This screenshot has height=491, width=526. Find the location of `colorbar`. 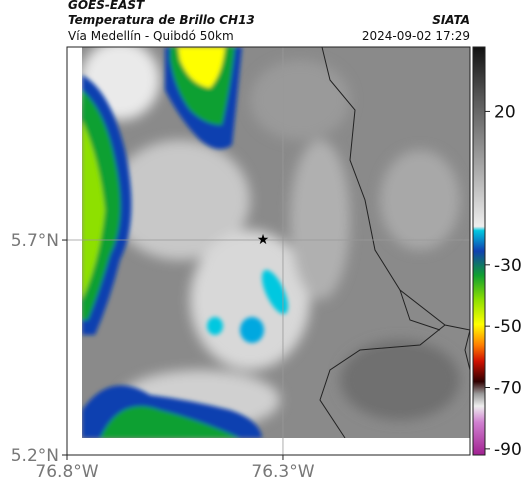

colorbar is located at coordinates (479, 251).